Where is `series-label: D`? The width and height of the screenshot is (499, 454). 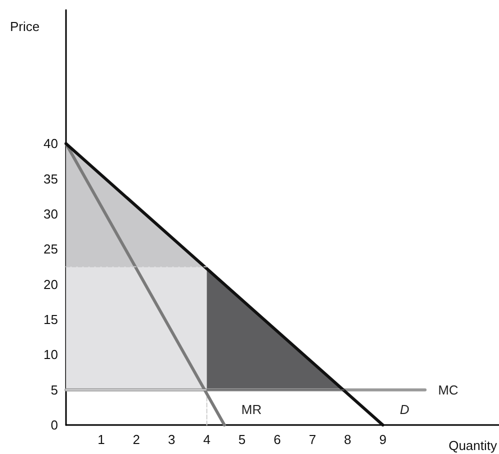 series-label: D is located at coordinates (405, 409).